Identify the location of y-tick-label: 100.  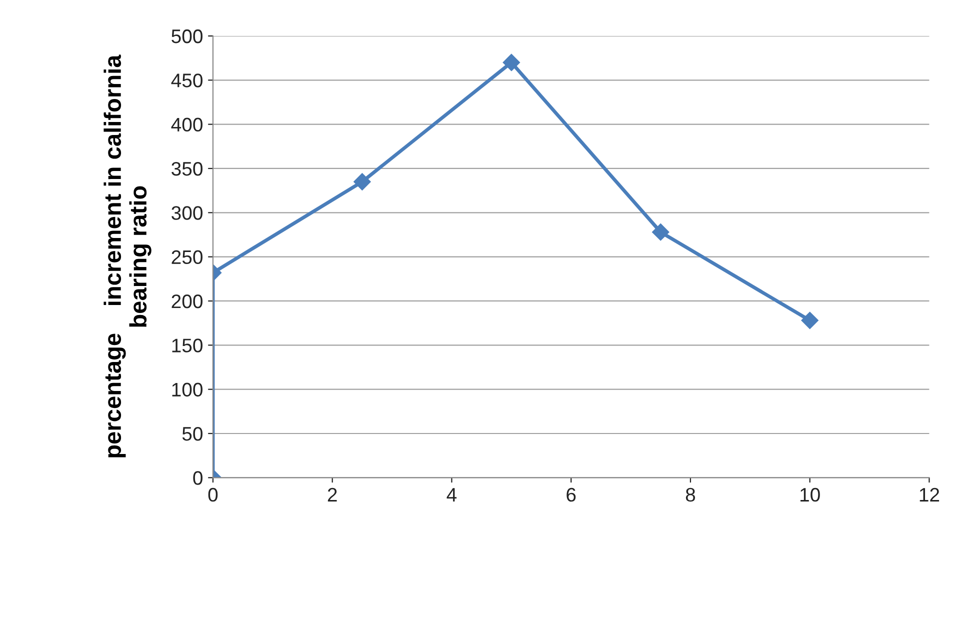
(187, 389).